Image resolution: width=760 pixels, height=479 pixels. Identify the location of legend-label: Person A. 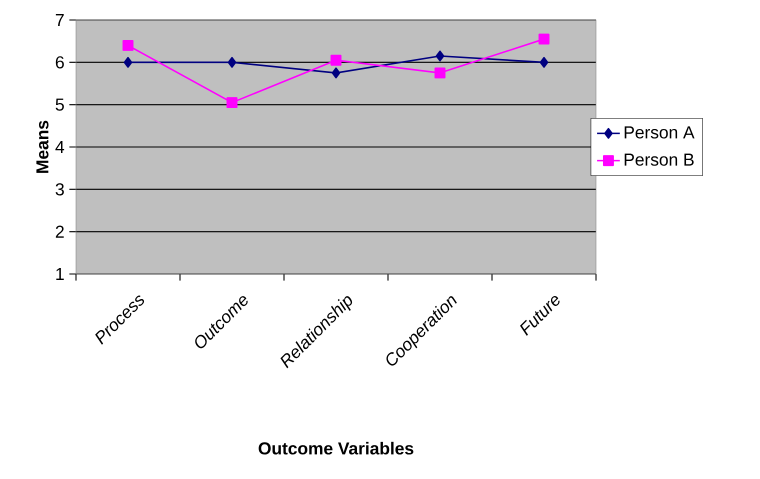
(659, 132).